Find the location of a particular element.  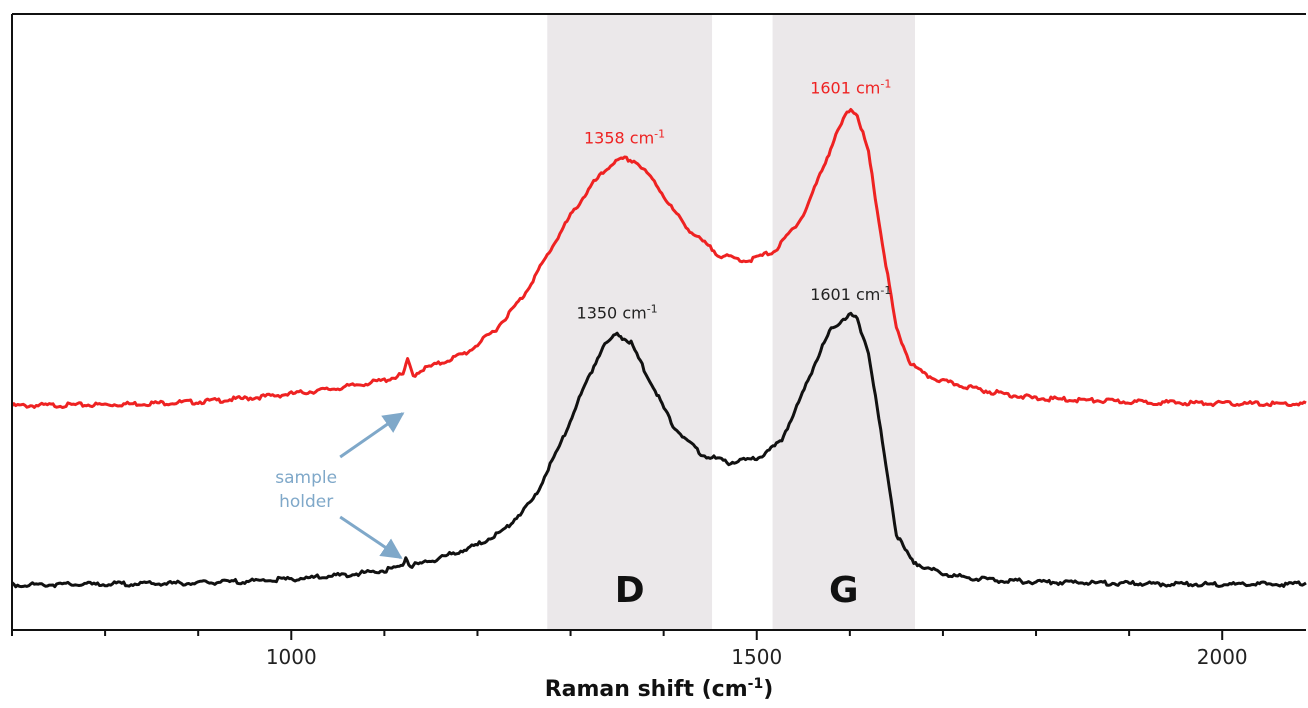

annotation-text: holder is located at coordinates (306, 502).